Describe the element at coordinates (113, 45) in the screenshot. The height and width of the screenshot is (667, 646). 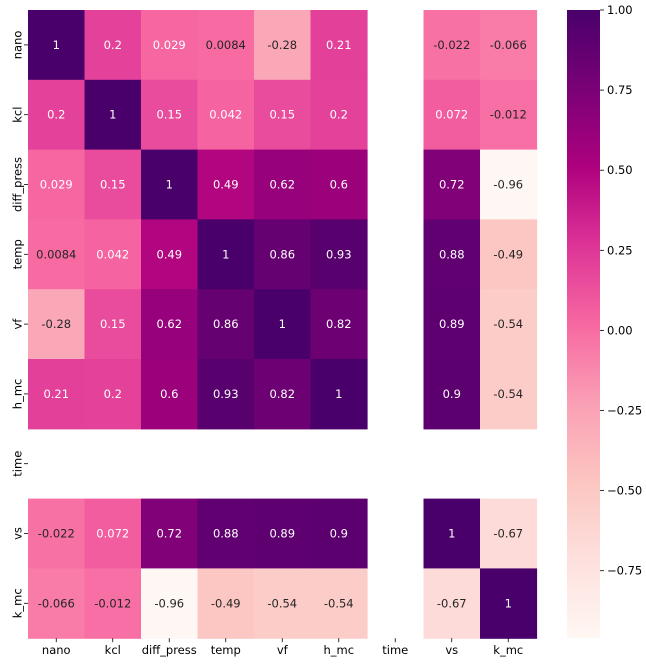
I see `heatmap-cell-nano-kcl` at that location.